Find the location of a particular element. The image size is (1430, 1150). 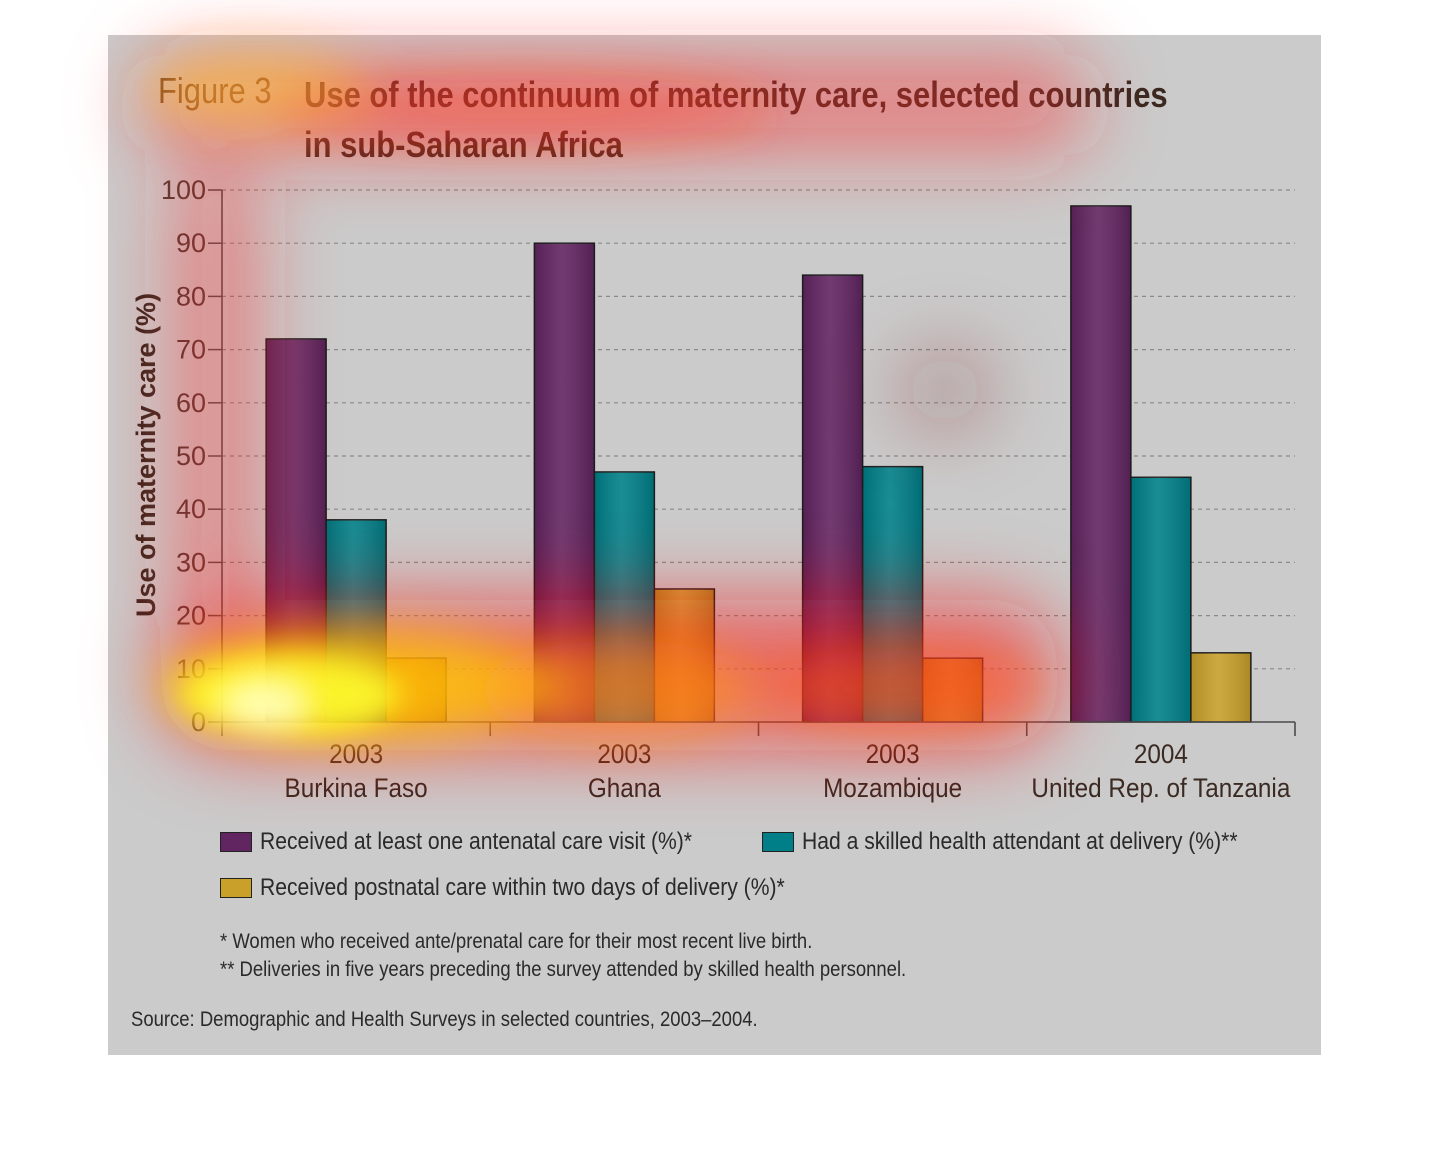

y-tick-label-0: 0 is located at coordinates (198, 722).